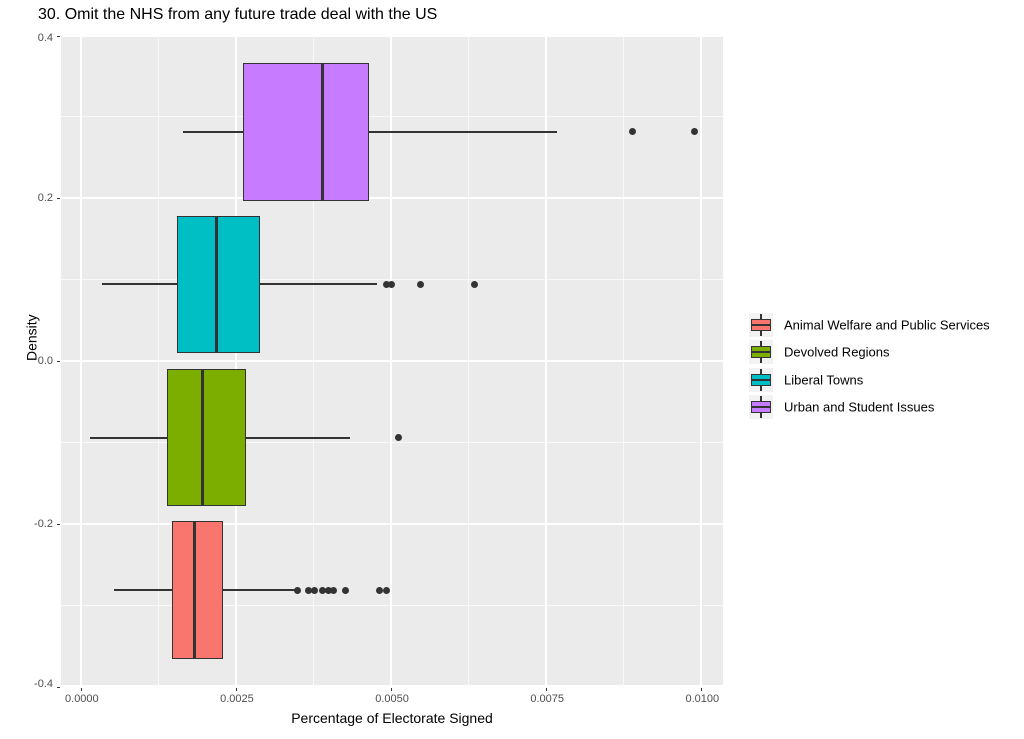 The image size is (1024, 739). I want to click on y-axis-title: Density, so click(31, 337).